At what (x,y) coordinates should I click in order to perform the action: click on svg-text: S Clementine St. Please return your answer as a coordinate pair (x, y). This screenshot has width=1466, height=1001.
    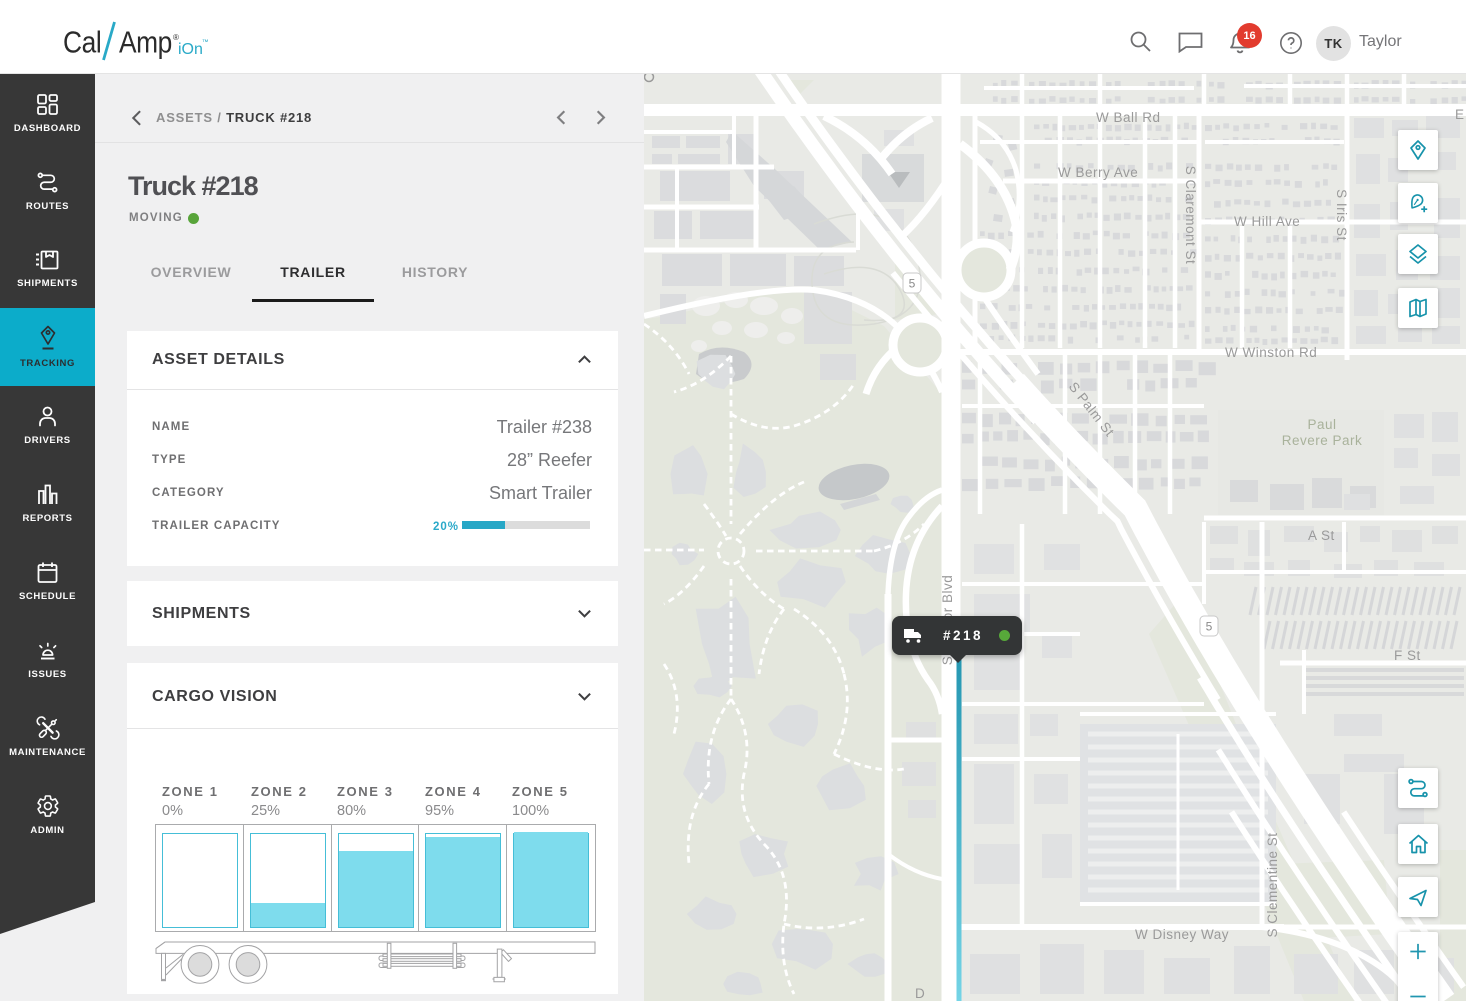
    Looking at the image, I should click on (1272, 884).